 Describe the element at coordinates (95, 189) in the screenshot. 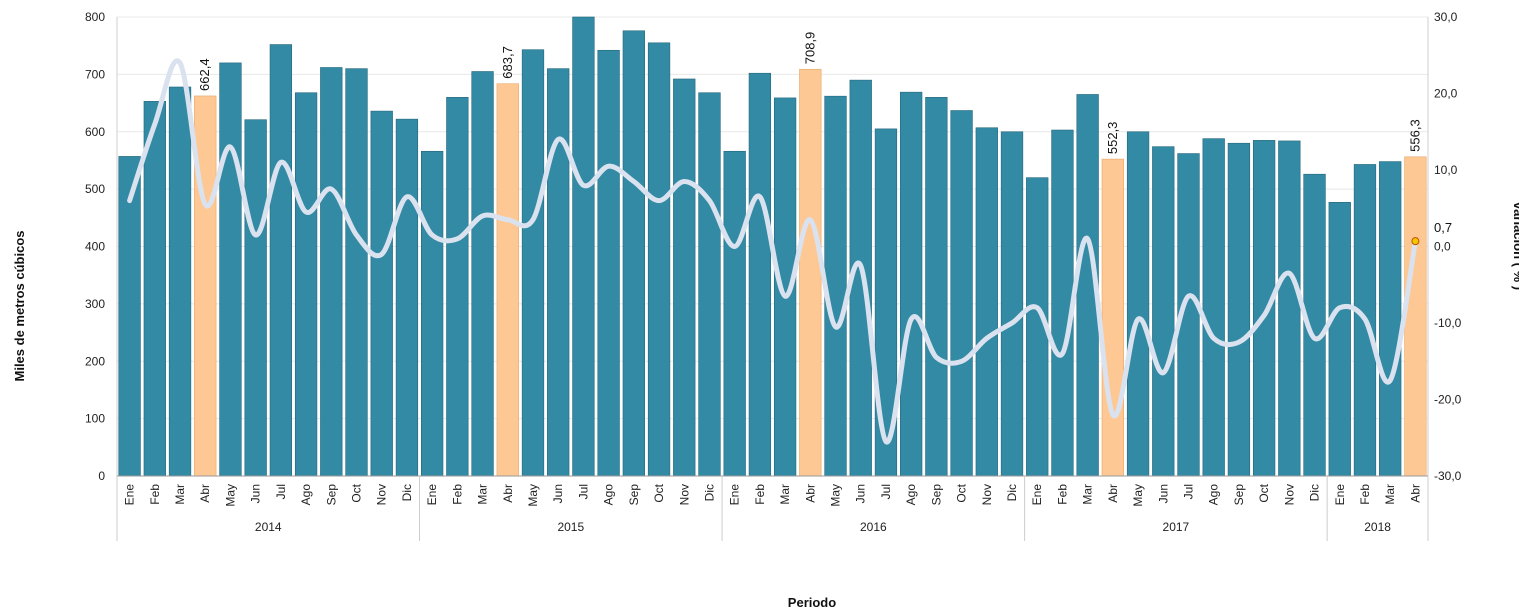

I see `y-tick-label: 500` at that location.